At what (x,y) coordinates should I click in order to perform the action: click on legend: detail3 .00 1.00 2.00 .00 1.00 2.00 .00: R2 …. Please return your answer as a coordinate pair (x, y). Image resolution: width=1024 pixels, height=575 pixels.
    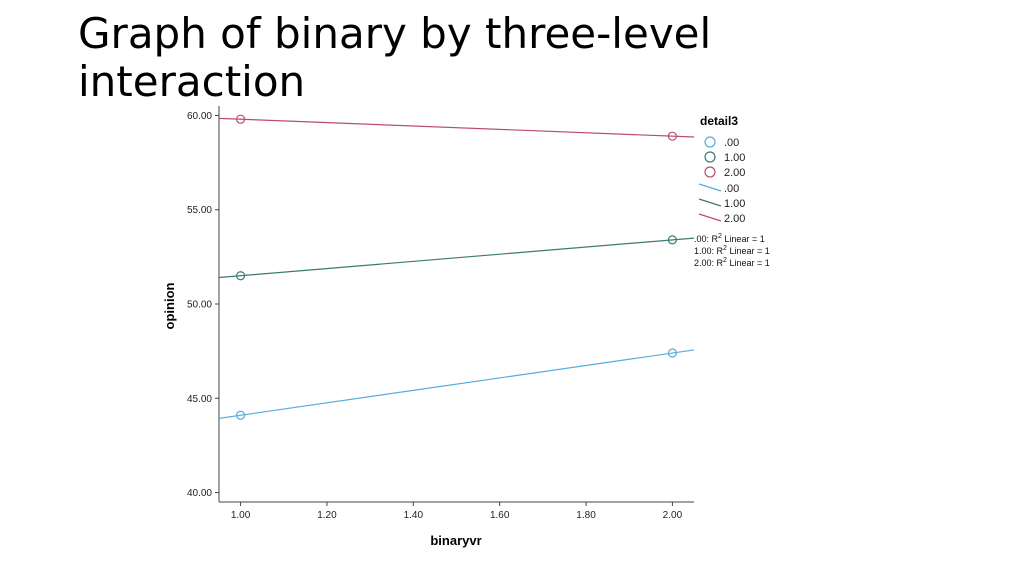
    Looking at the image, I should click on (732, 191).